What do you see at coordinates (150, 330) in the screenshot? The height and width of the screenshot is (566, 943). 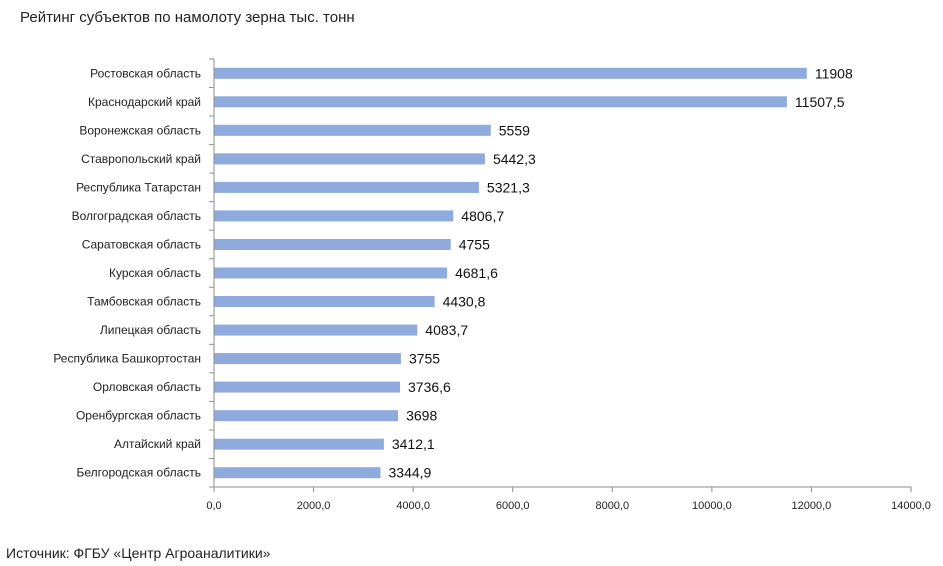 I see `category-label: Липецкая область` at bounding box center [150, 330].